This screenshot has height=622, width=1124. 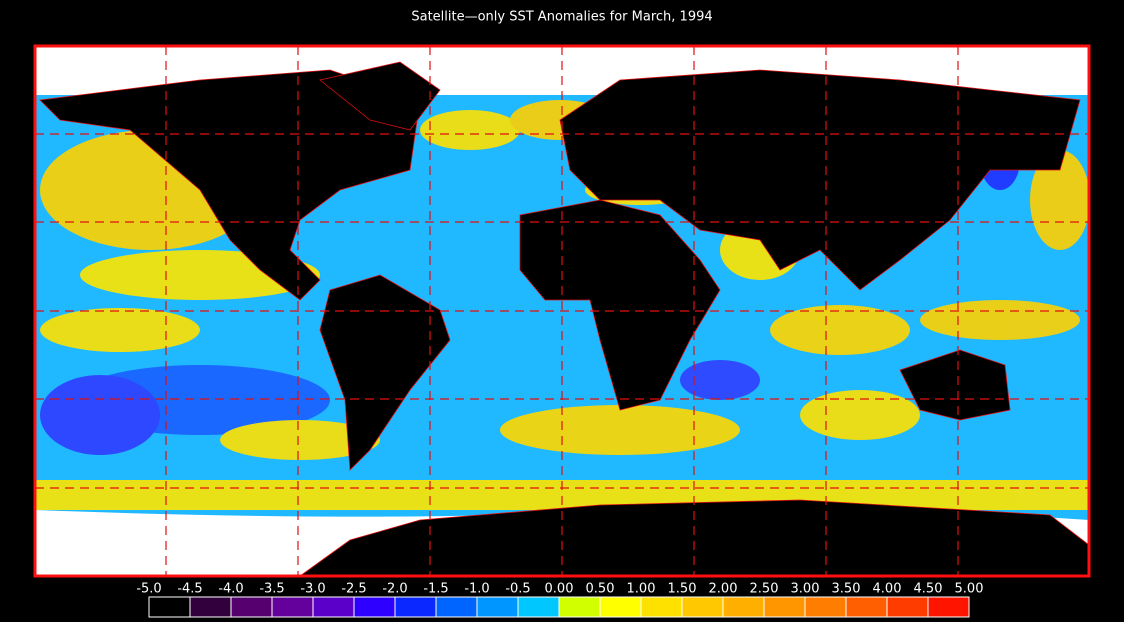 I want to click on tick-label: -1.5, so click(x=435, y=589).